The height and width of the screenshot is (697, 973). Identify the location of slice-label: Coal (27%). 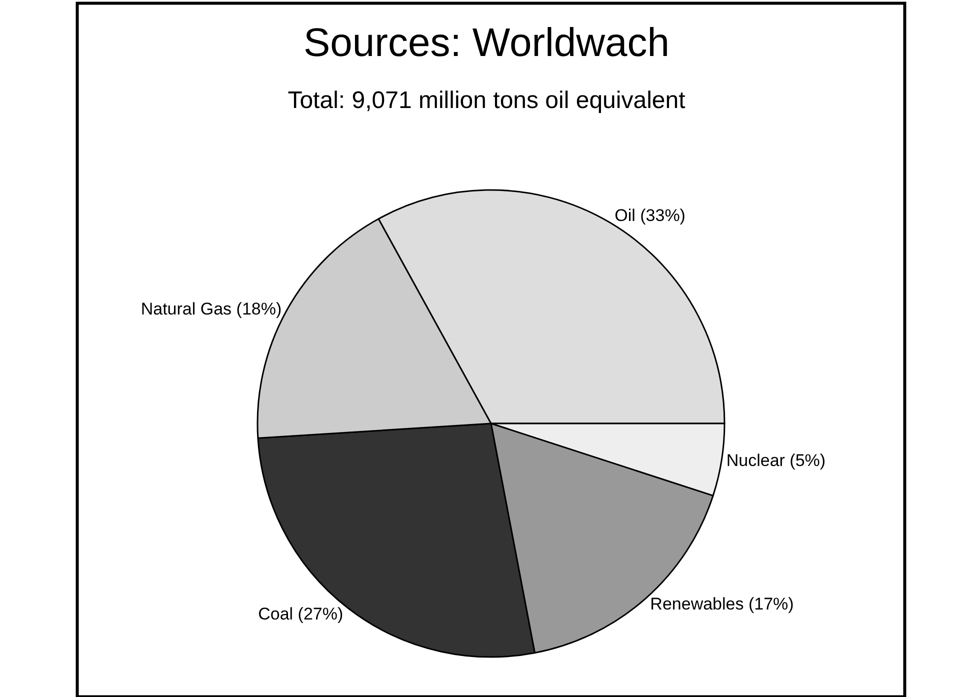
(301, 614).